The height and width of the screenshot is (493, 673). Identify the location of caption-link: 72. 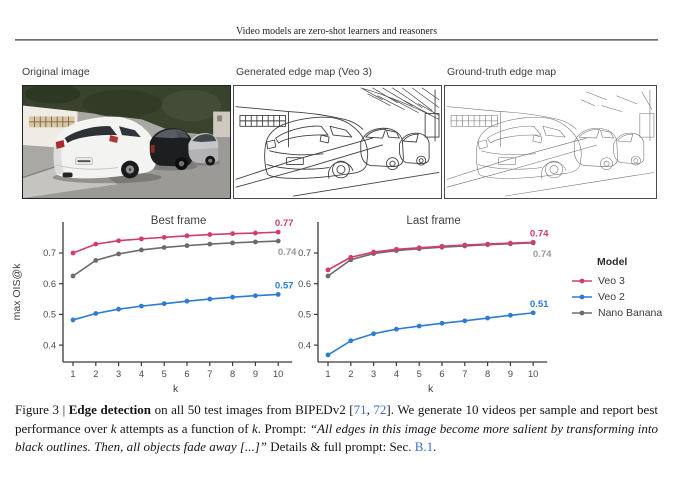
(380, 409).